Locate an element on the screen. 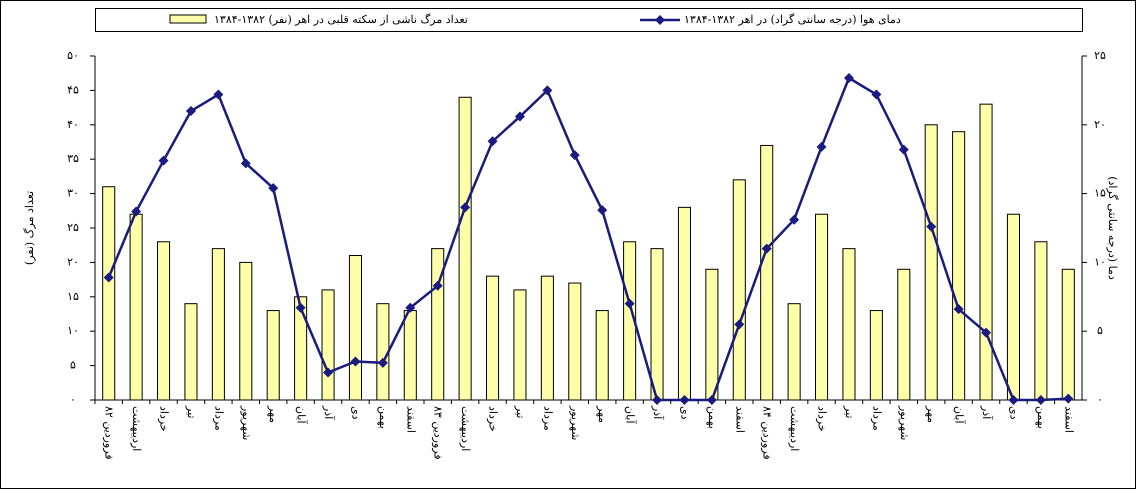 The width and height of the screenshot is (1136, 489). y-tick-label: ۵ is located at coordinates (73, 365).